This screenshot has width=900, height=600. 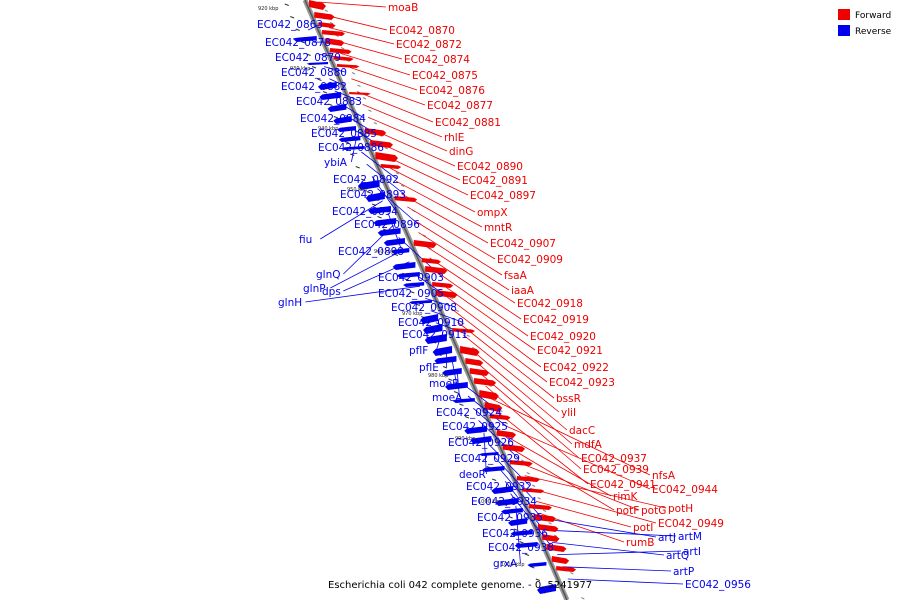 I want to click on reverse-gene-label: EC042_0925, so click(x=475, y=427).